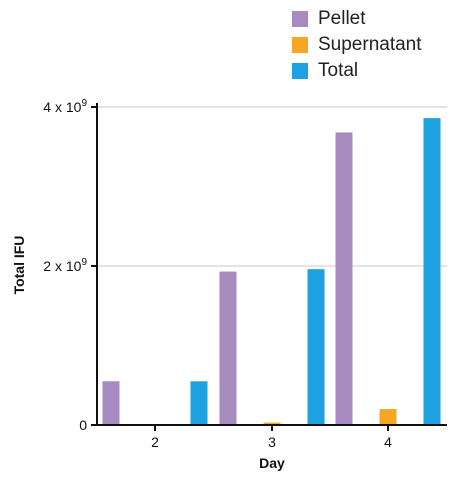  I want to click on x-axis-title: Day, so click(272, 463).